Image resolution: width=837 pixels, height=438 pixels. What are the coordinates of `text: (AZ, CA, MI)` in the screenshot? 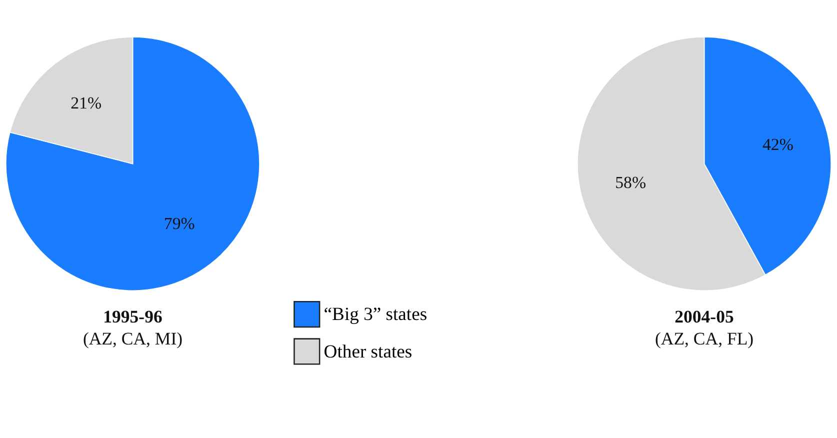 It's located at (132, 338).